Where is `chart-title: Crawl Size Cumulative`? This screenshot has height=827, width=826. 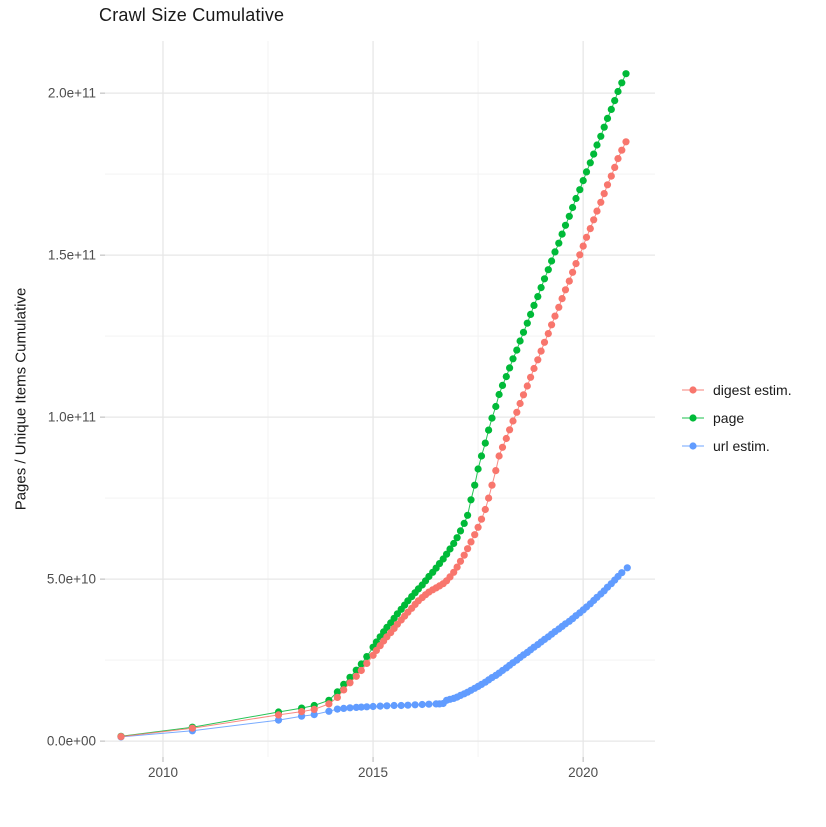
chart-title: Crawl Size Cumulative is located at coordinates (192, 15).